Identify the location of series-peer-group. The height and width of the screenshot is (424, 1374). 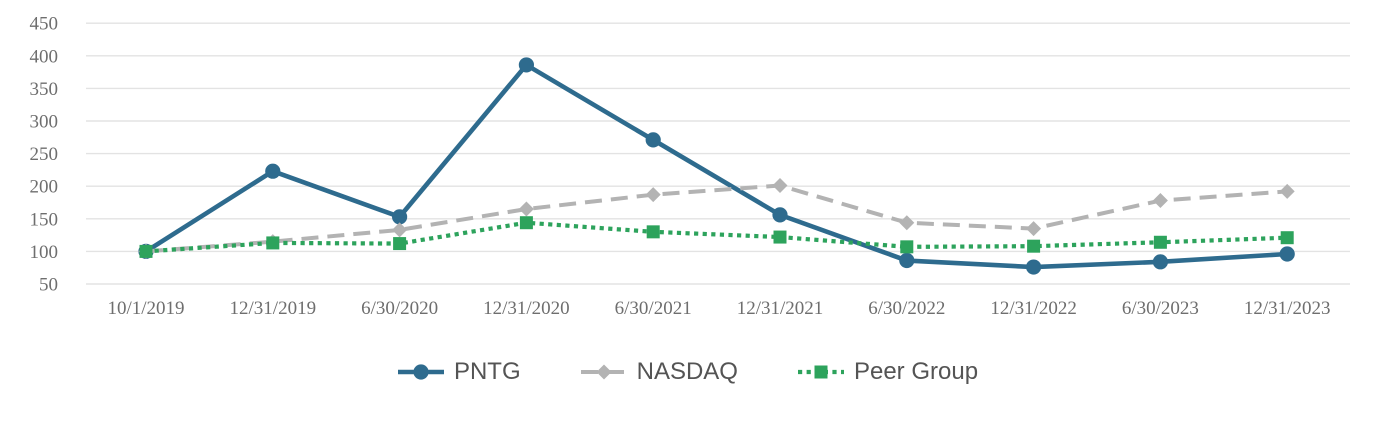
(716, 237).